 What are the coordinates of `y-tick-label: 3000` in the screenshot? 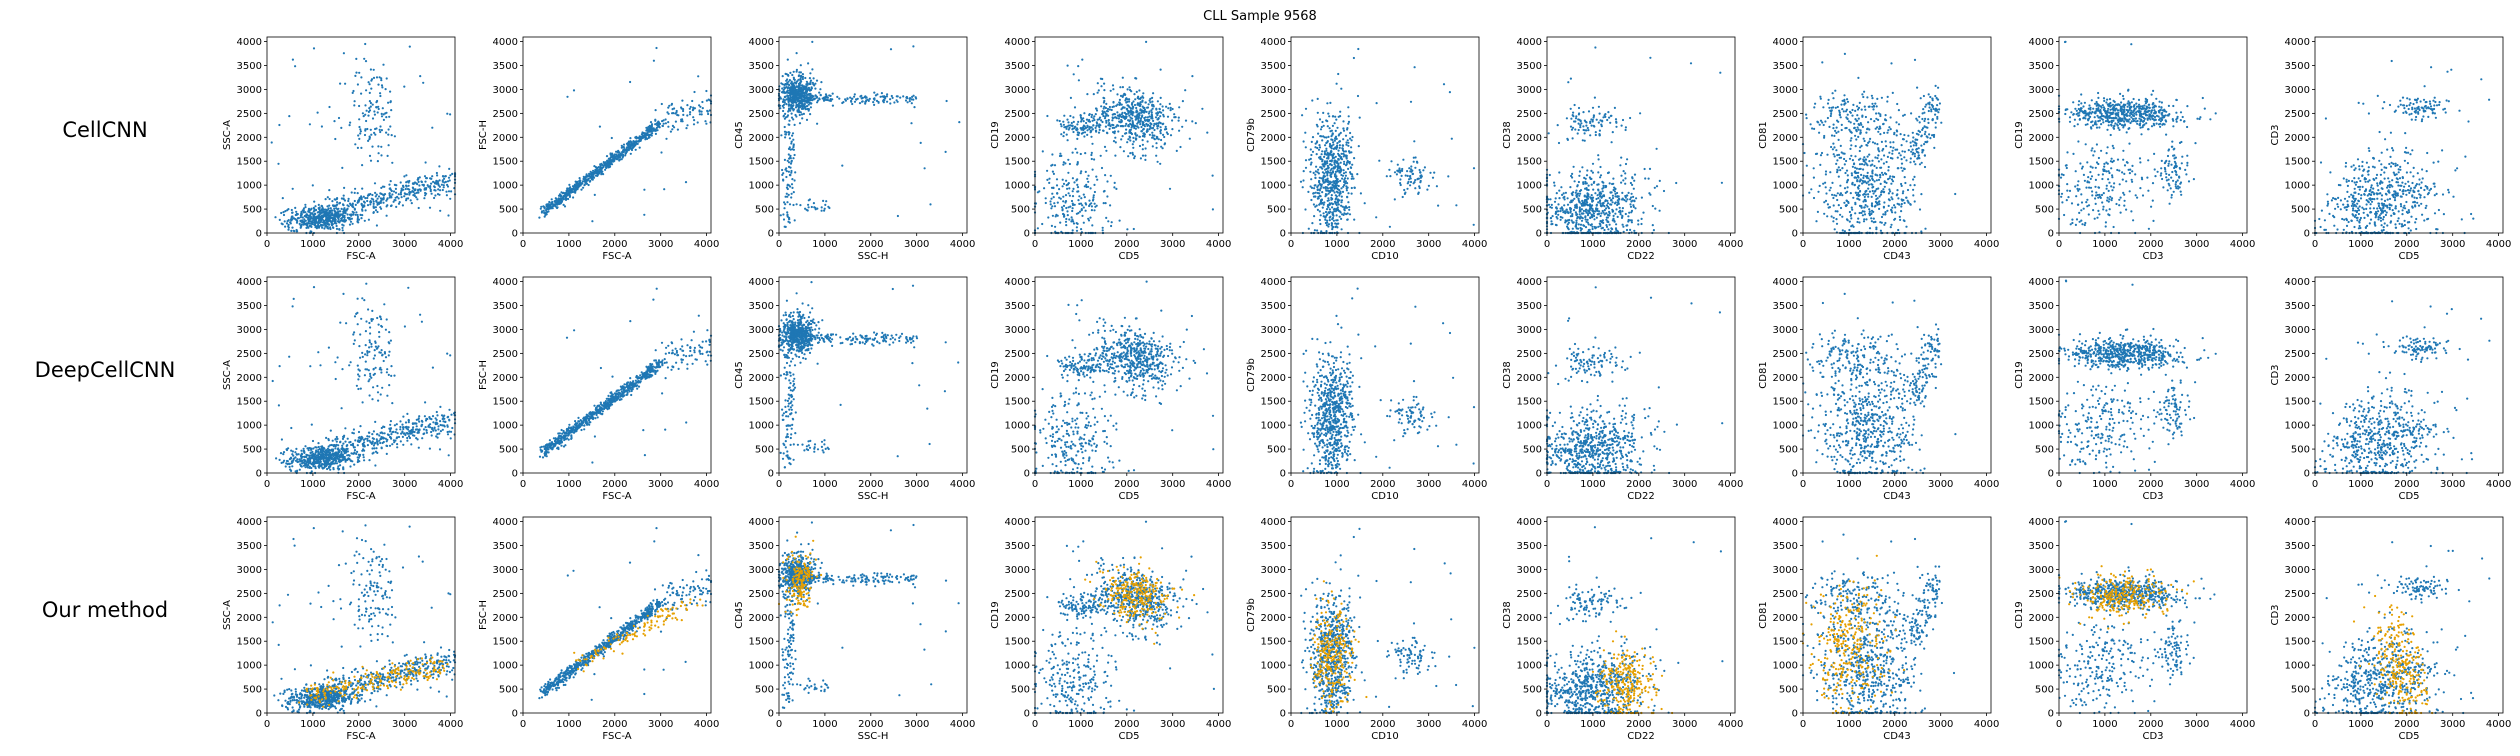 It's located at (249, 90).